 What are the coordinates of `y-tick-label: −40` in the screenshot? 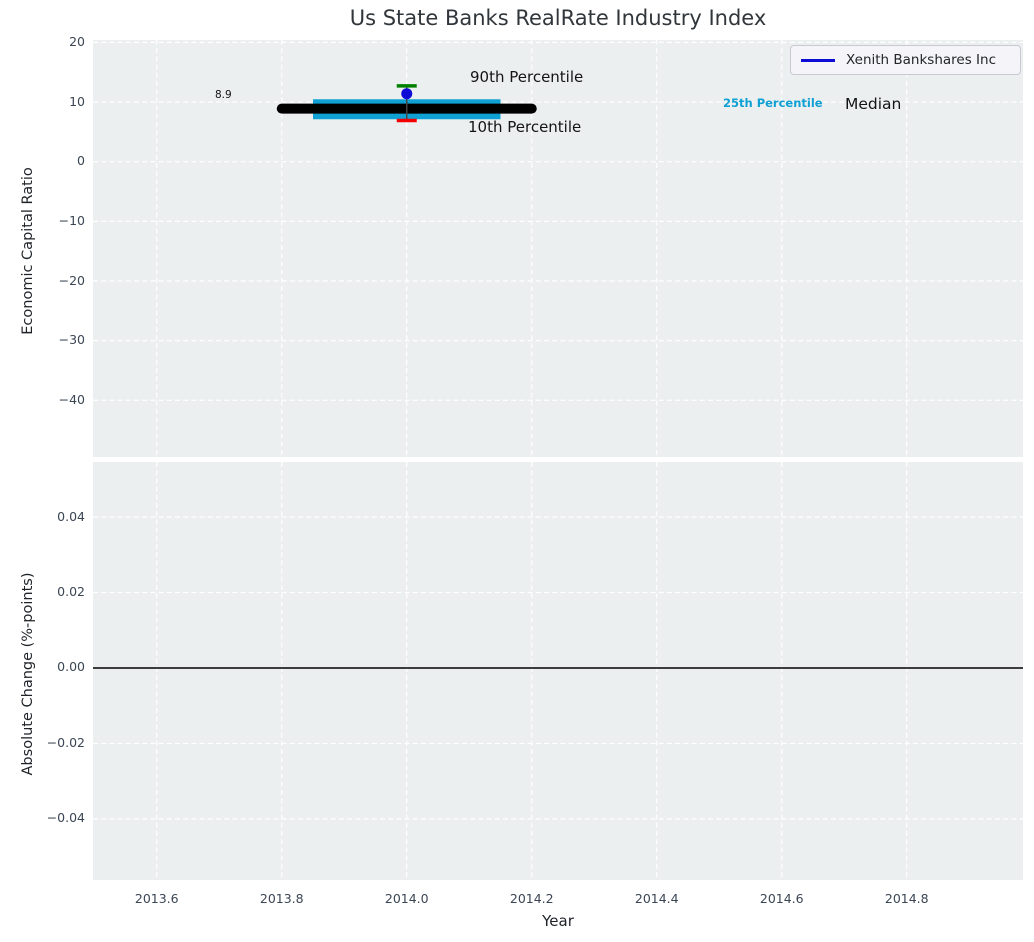 It's located at (71, 399).